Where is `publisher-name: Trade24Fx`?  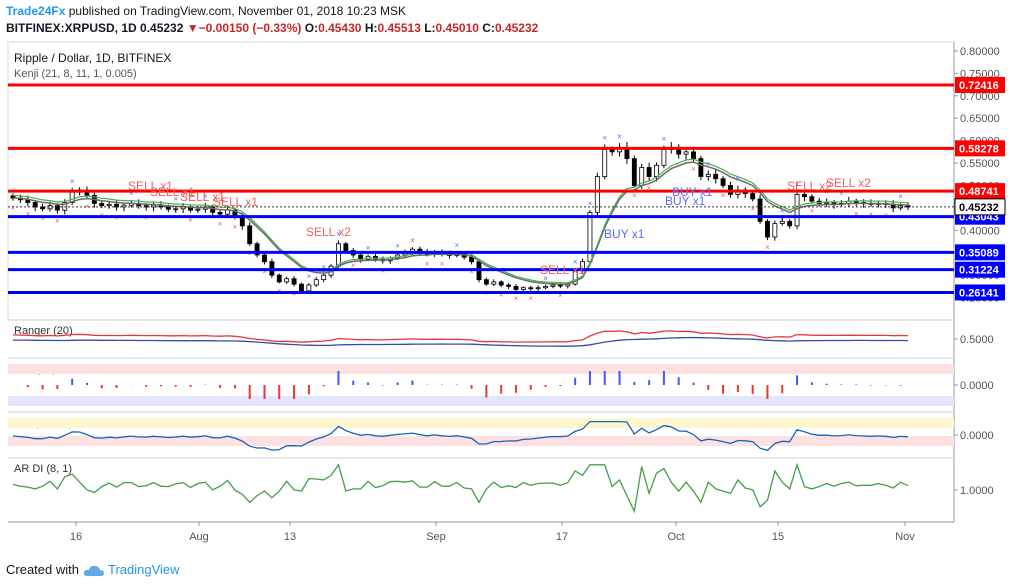
publisher-name: Trade24Fx is located at coordinates (36, 11).